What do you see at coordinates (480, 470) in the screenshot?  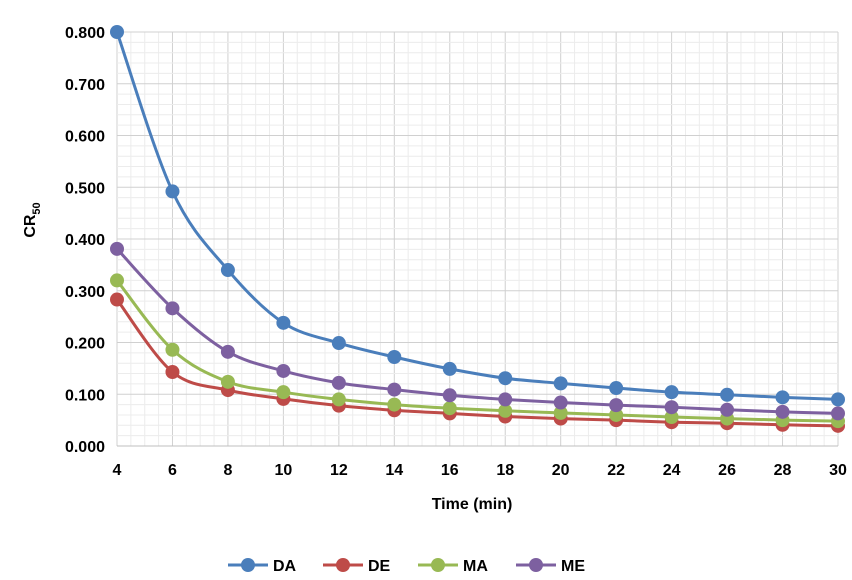 I see `x-tick-labels: 4 6 8 10 12 14 16 18 20 22 24 26 28 30` at bounding box center [480, 470].